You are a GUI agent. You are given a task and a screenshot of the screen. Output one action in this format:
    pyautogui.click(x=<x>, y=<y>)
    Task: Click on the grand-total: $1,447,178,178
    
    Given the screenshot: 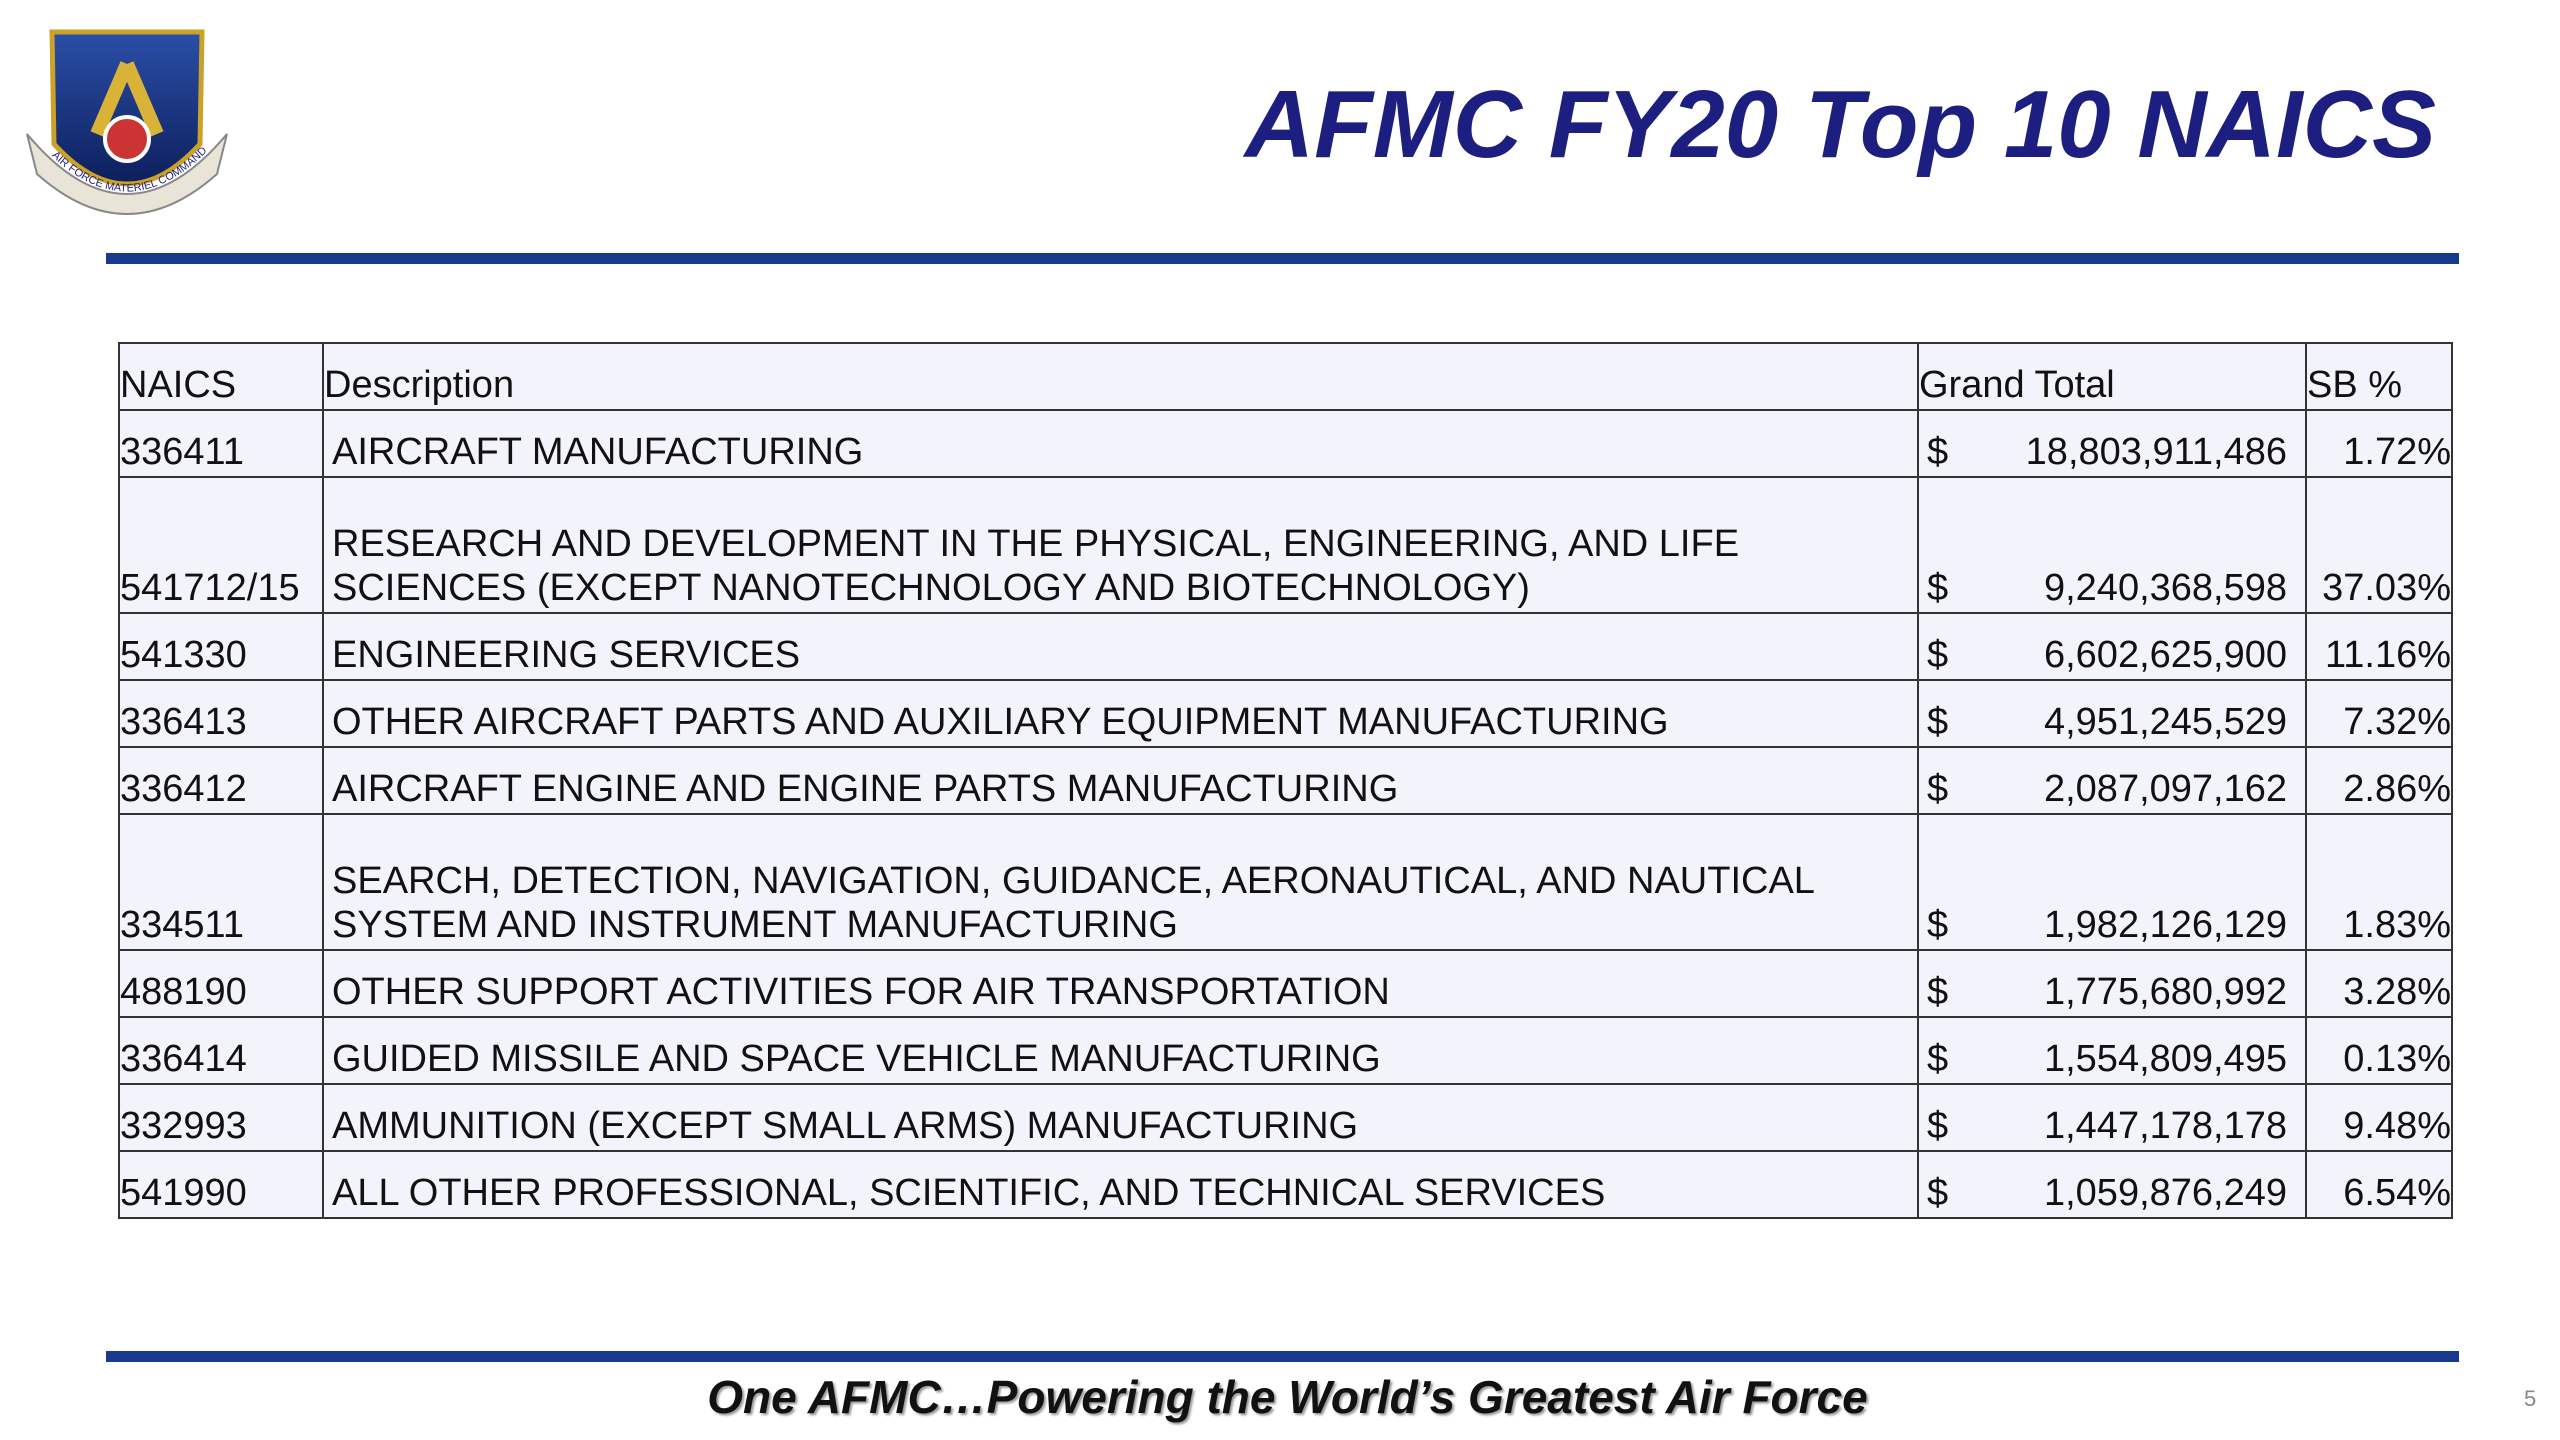 What is the action you would take?
    pyautogui.click(x=2112, y=1126)
    